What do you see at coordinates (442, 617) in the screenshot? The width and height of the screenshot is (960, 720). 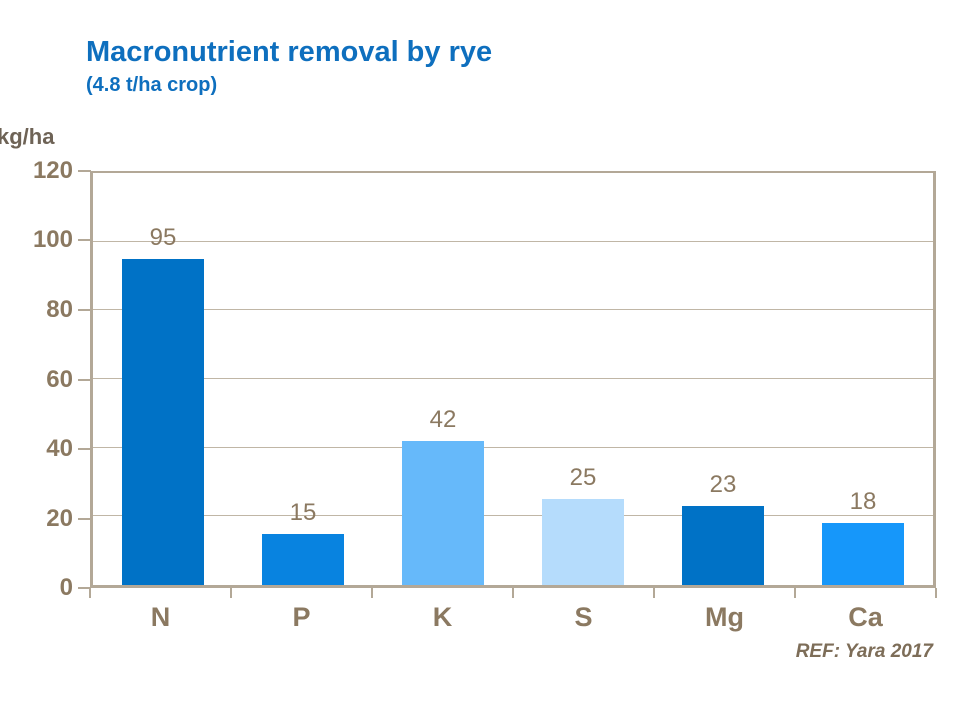 I see `x-category-label-K: K` at bounding box center [442, 617].